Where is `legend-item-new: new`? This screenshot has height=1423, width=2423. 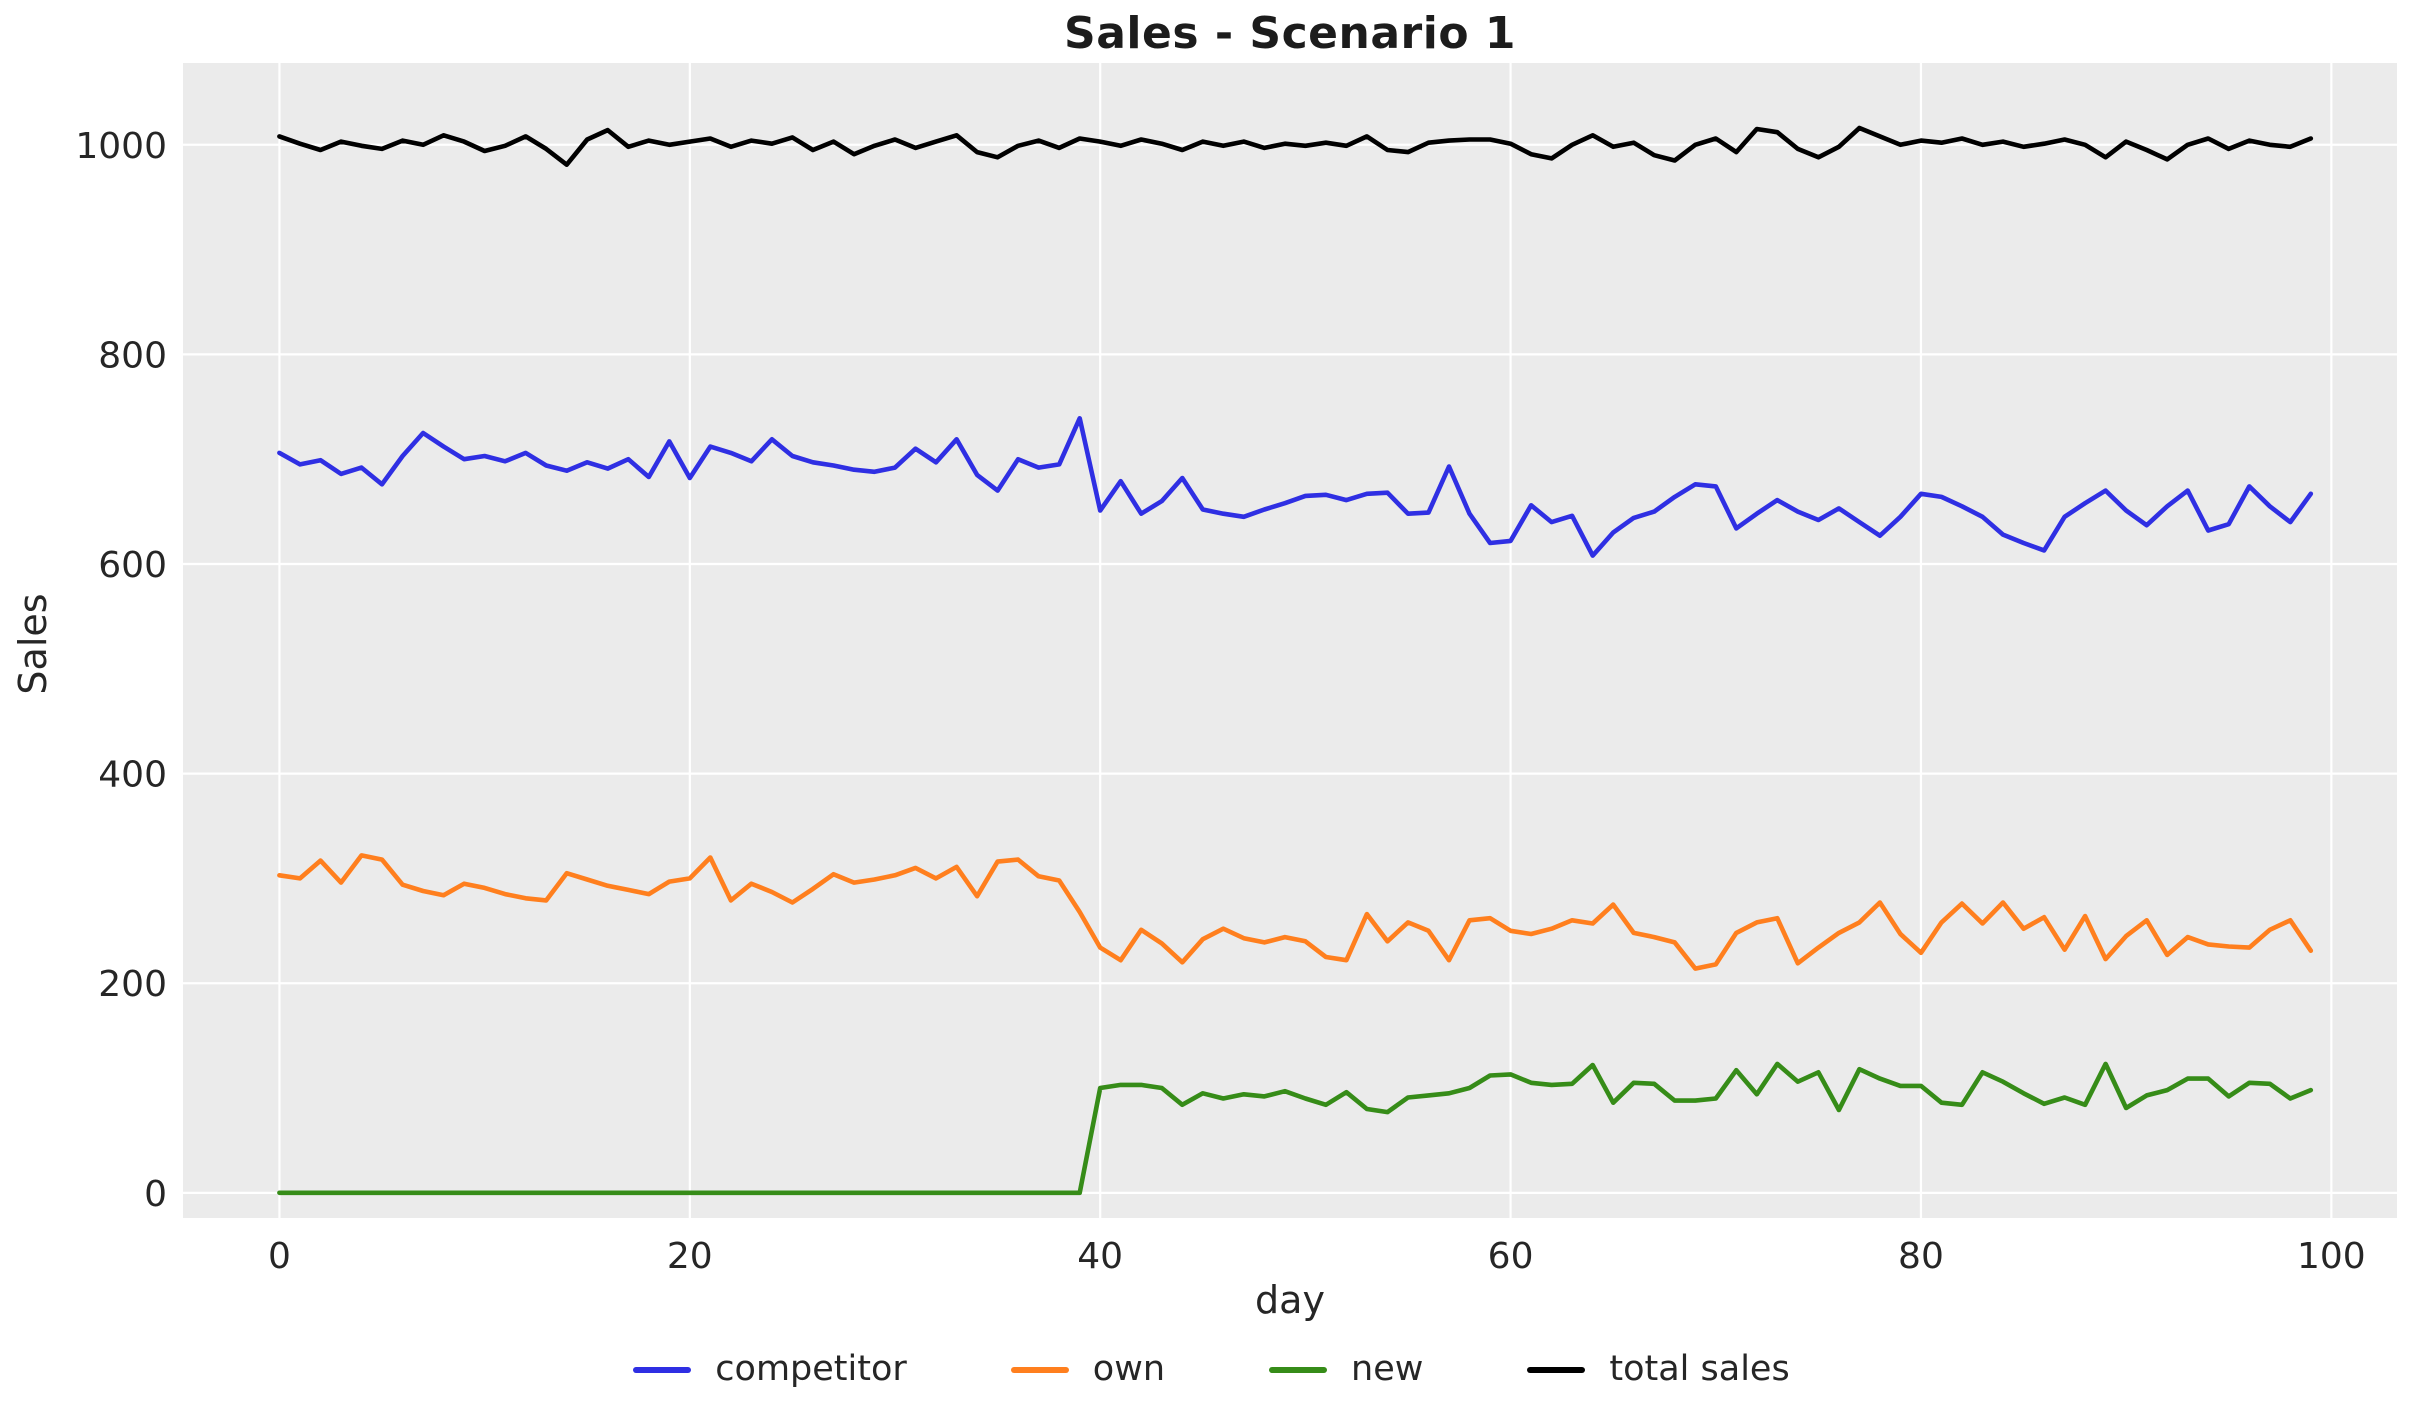
legend-item-new: new is located at coordinates (1346, 1369).